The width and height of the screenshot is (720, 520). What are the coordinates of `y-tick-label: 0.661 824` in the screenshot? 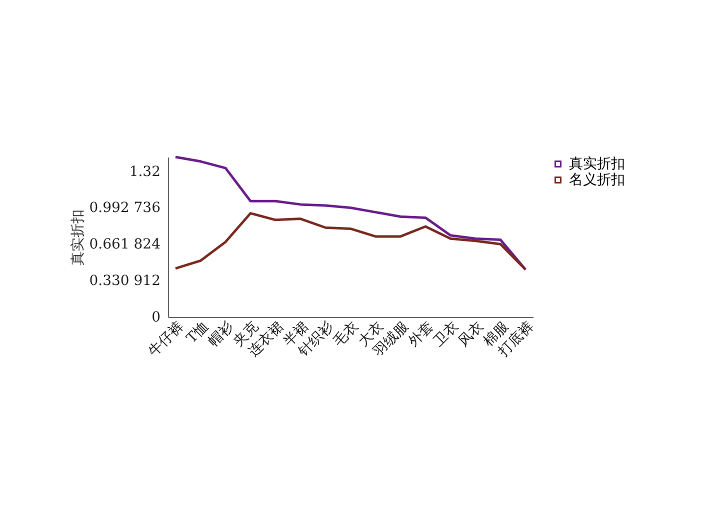 It's located at (125, 244).